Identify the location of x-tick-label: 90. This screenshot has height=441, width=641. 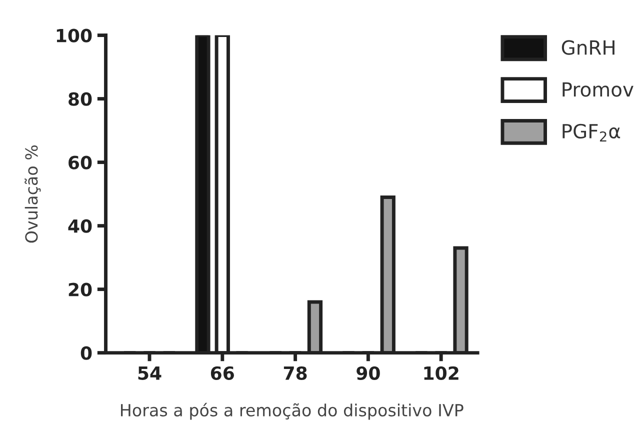
(368, 373).